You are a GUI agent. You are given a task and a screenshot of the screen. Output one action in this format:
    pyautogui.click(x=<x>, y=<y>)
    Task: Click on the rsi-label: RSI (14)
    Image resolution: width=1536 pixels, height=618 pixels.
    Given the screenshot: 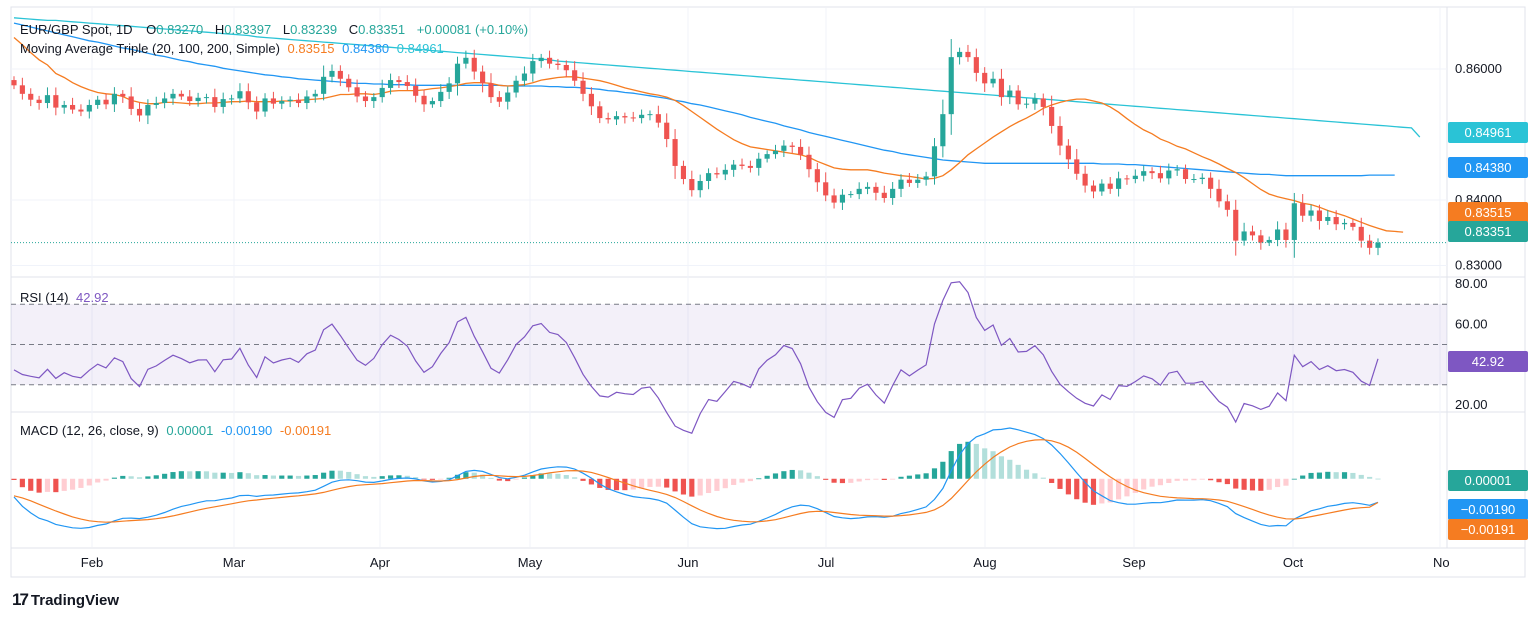 What is the action you would take?
    pyautogui.click(x=44, y=297)
    